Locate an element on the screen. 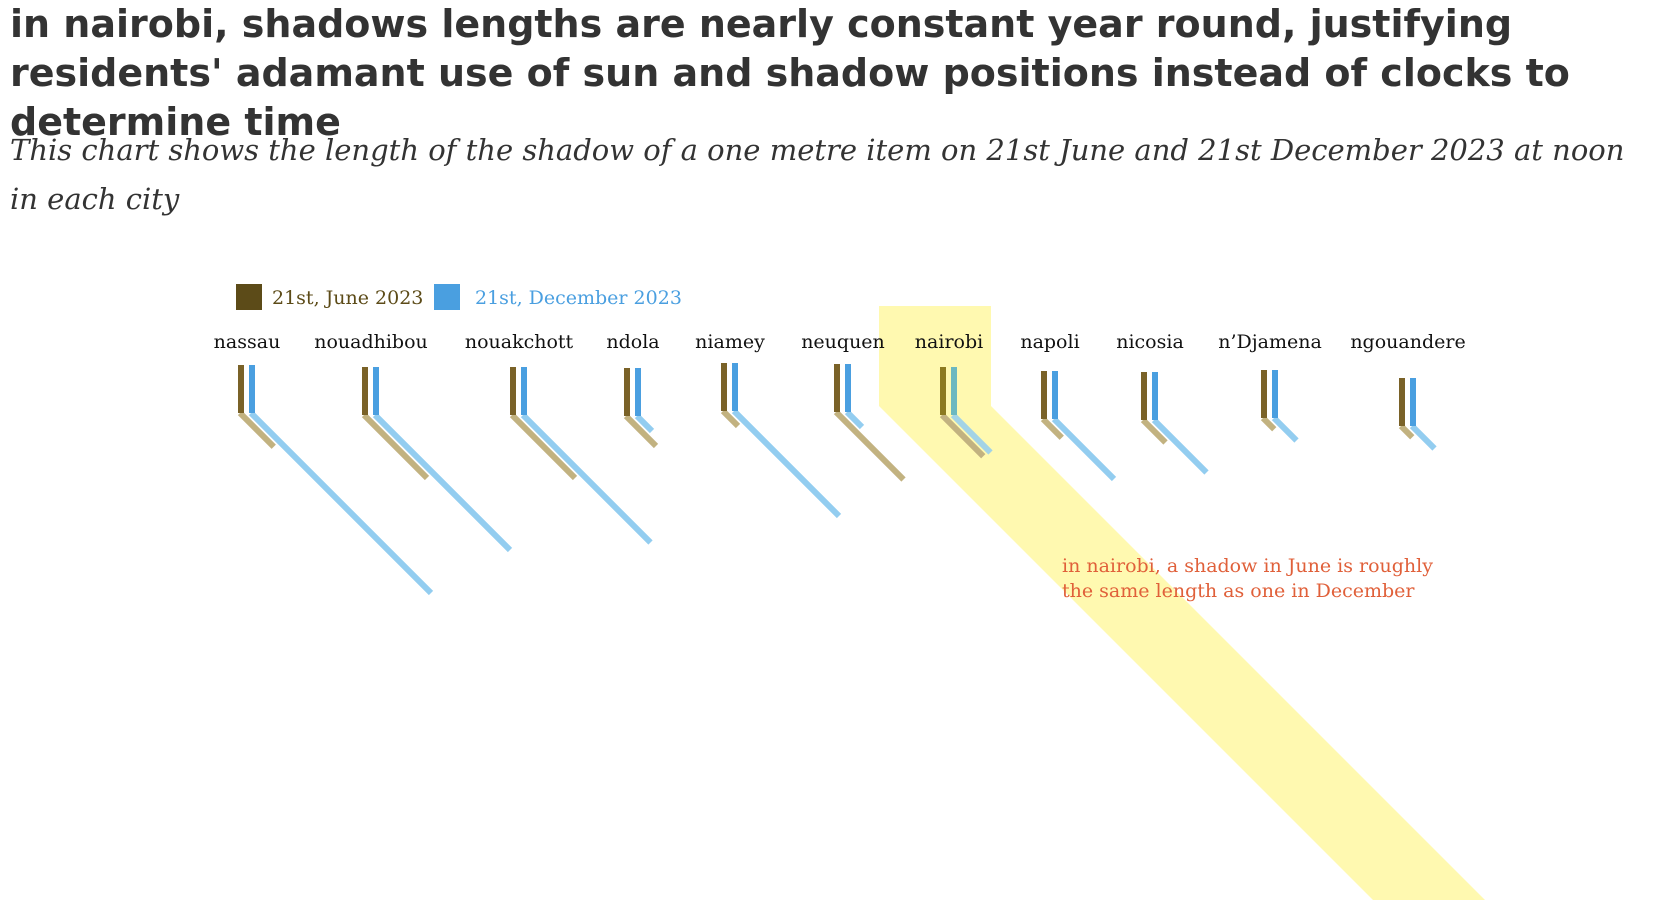  city-label-niamey: niamey is located at coordinates (730, 342).